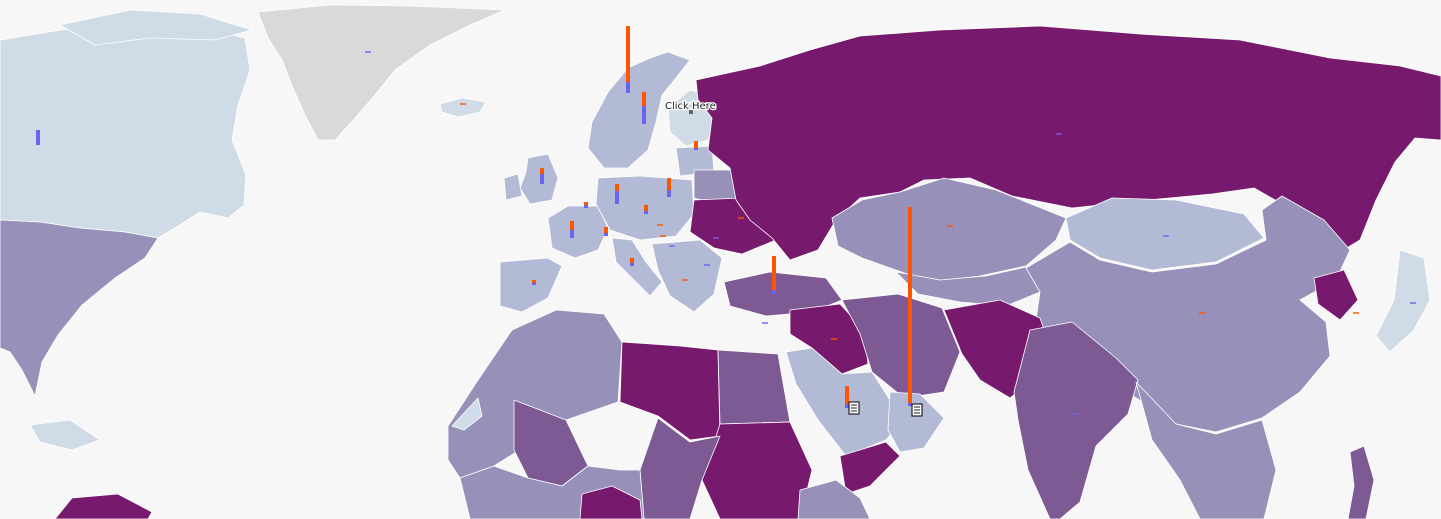 This screenshot has height=519, width=1441. I want to click on country-greenland, so click(381, 72).